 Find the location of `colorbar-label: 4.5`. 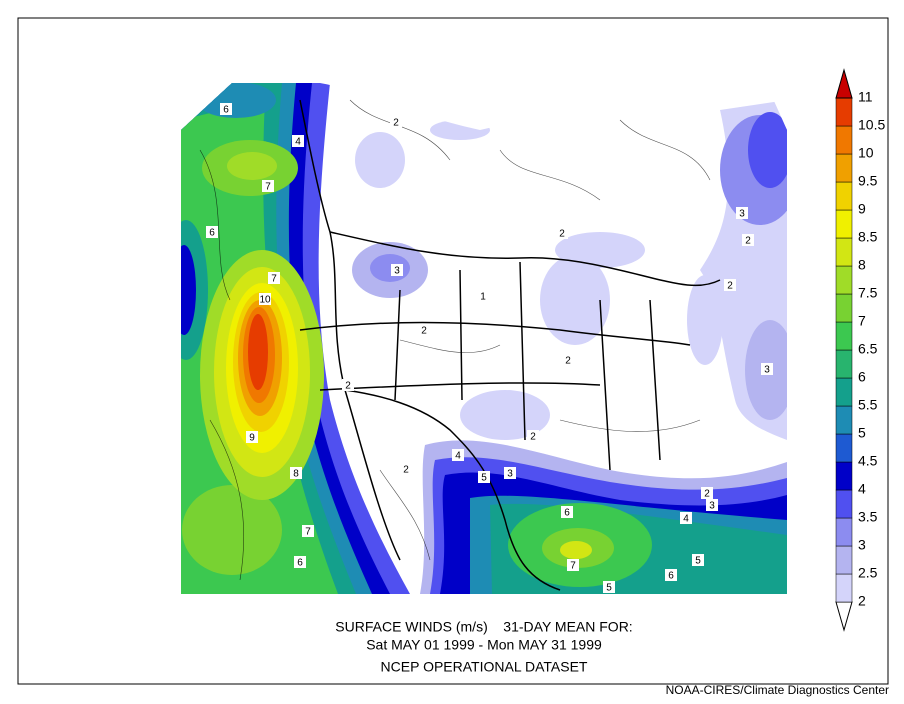

colorbar-label: 4.5 is located at coordinates (868, 461).